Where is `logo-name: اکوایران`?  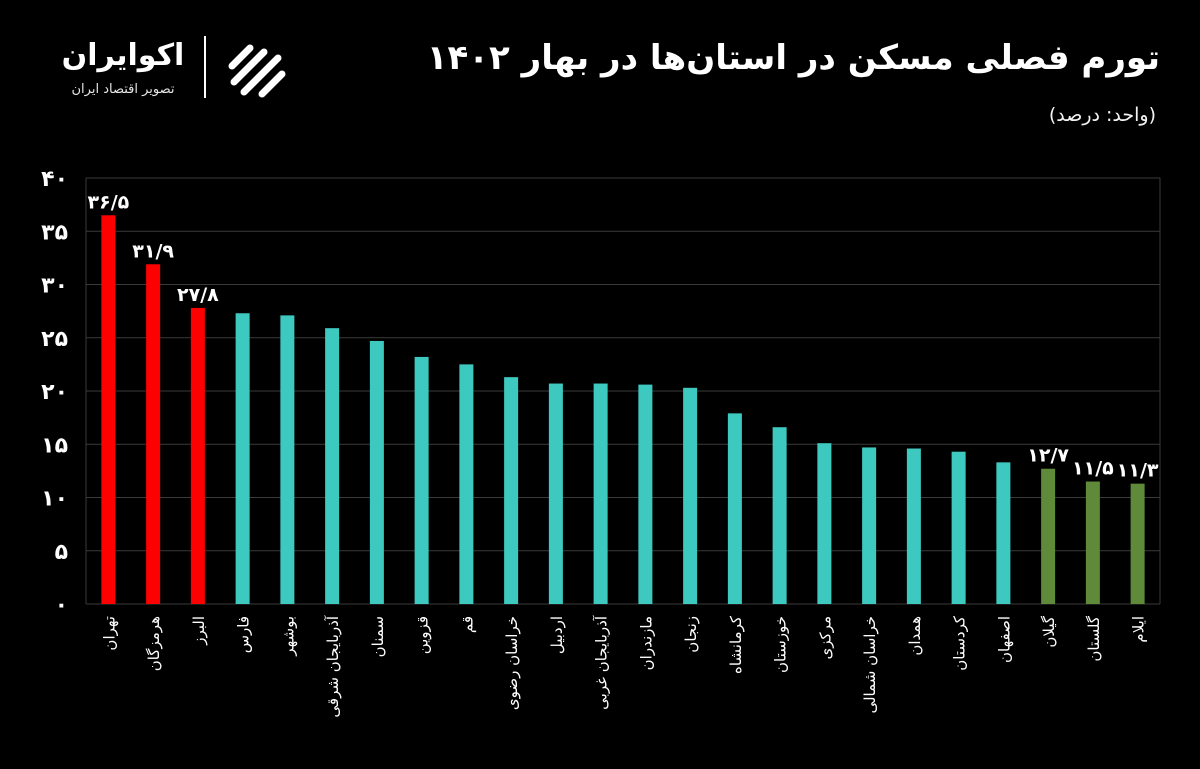
logo-name: اکوایران is located at coordinates (123, 55).